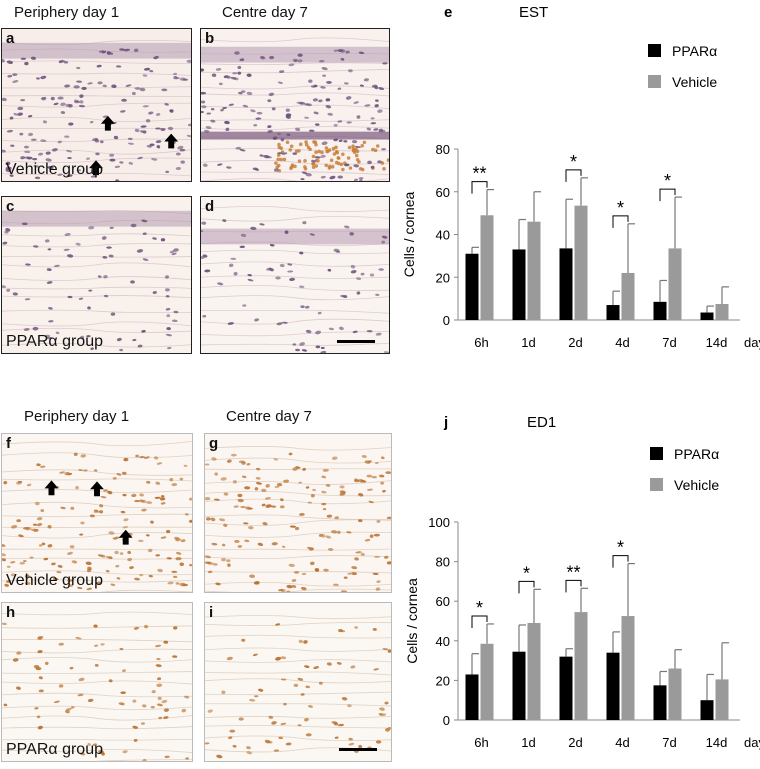 The height and width of the screenshot is (769, 760). What do you see at coordinates (443, 277) in the screenshot?
I see `y-tick-label: 20` at bounding box center [443, 277].